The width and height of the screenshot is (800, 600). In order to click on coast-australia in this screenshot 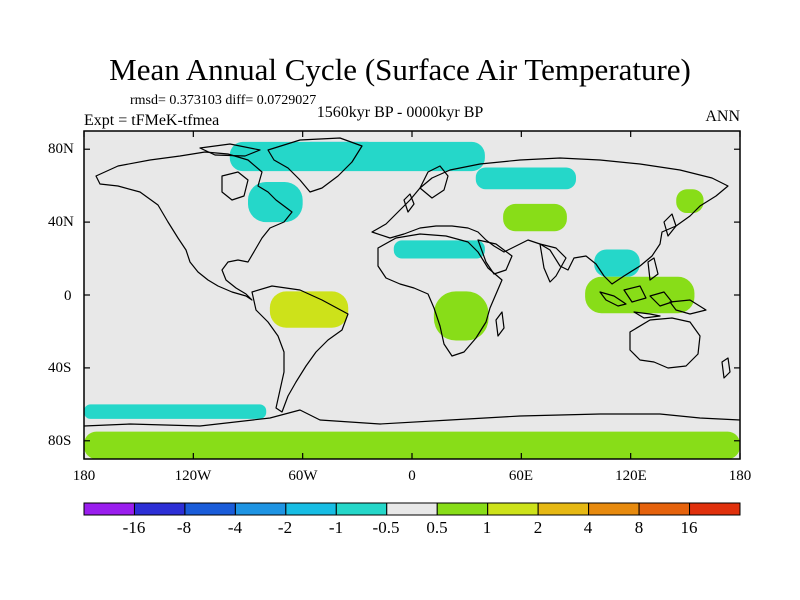, I will do `click(665, 343)`.